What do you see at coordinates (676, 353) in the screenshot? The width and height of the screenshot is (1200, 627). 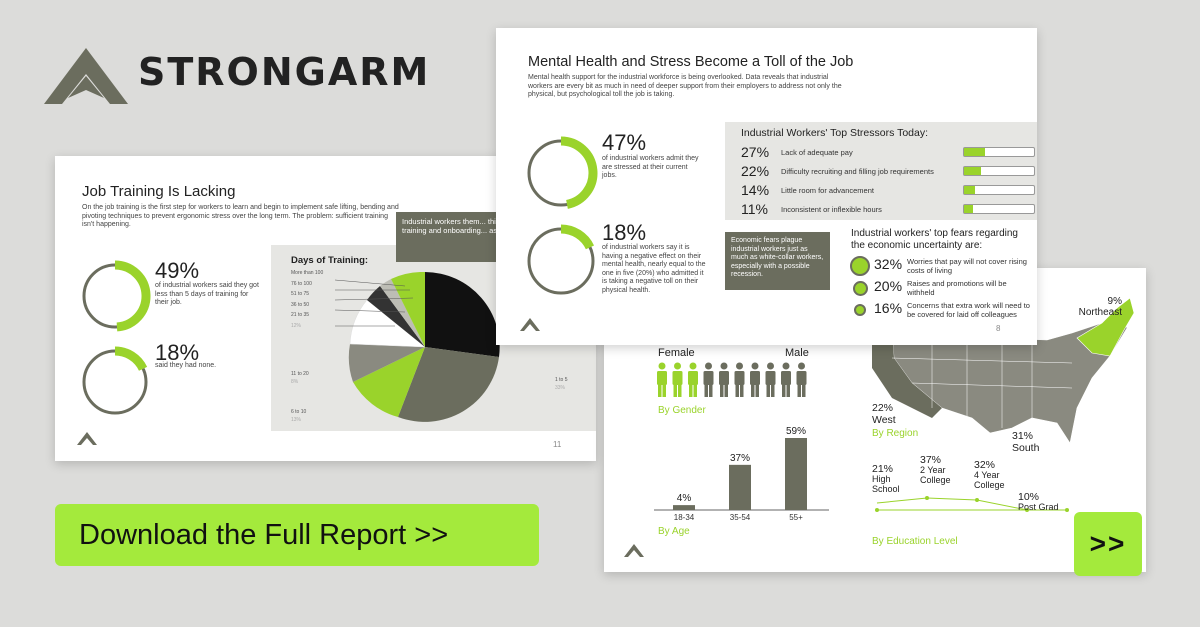 I see `gender-female-label: Female` at bounding box center [676, 353].